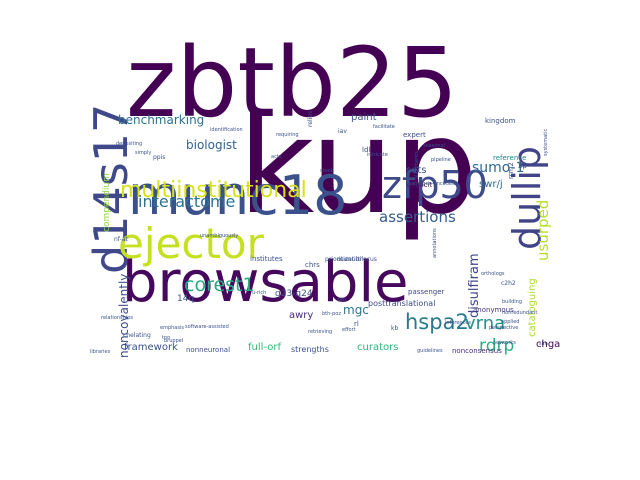 The width and height of the screenshot is (640, 480). Describe the element at coordinates (226, 130) in the screenshot. I see `cloud-word: identification` at that location.